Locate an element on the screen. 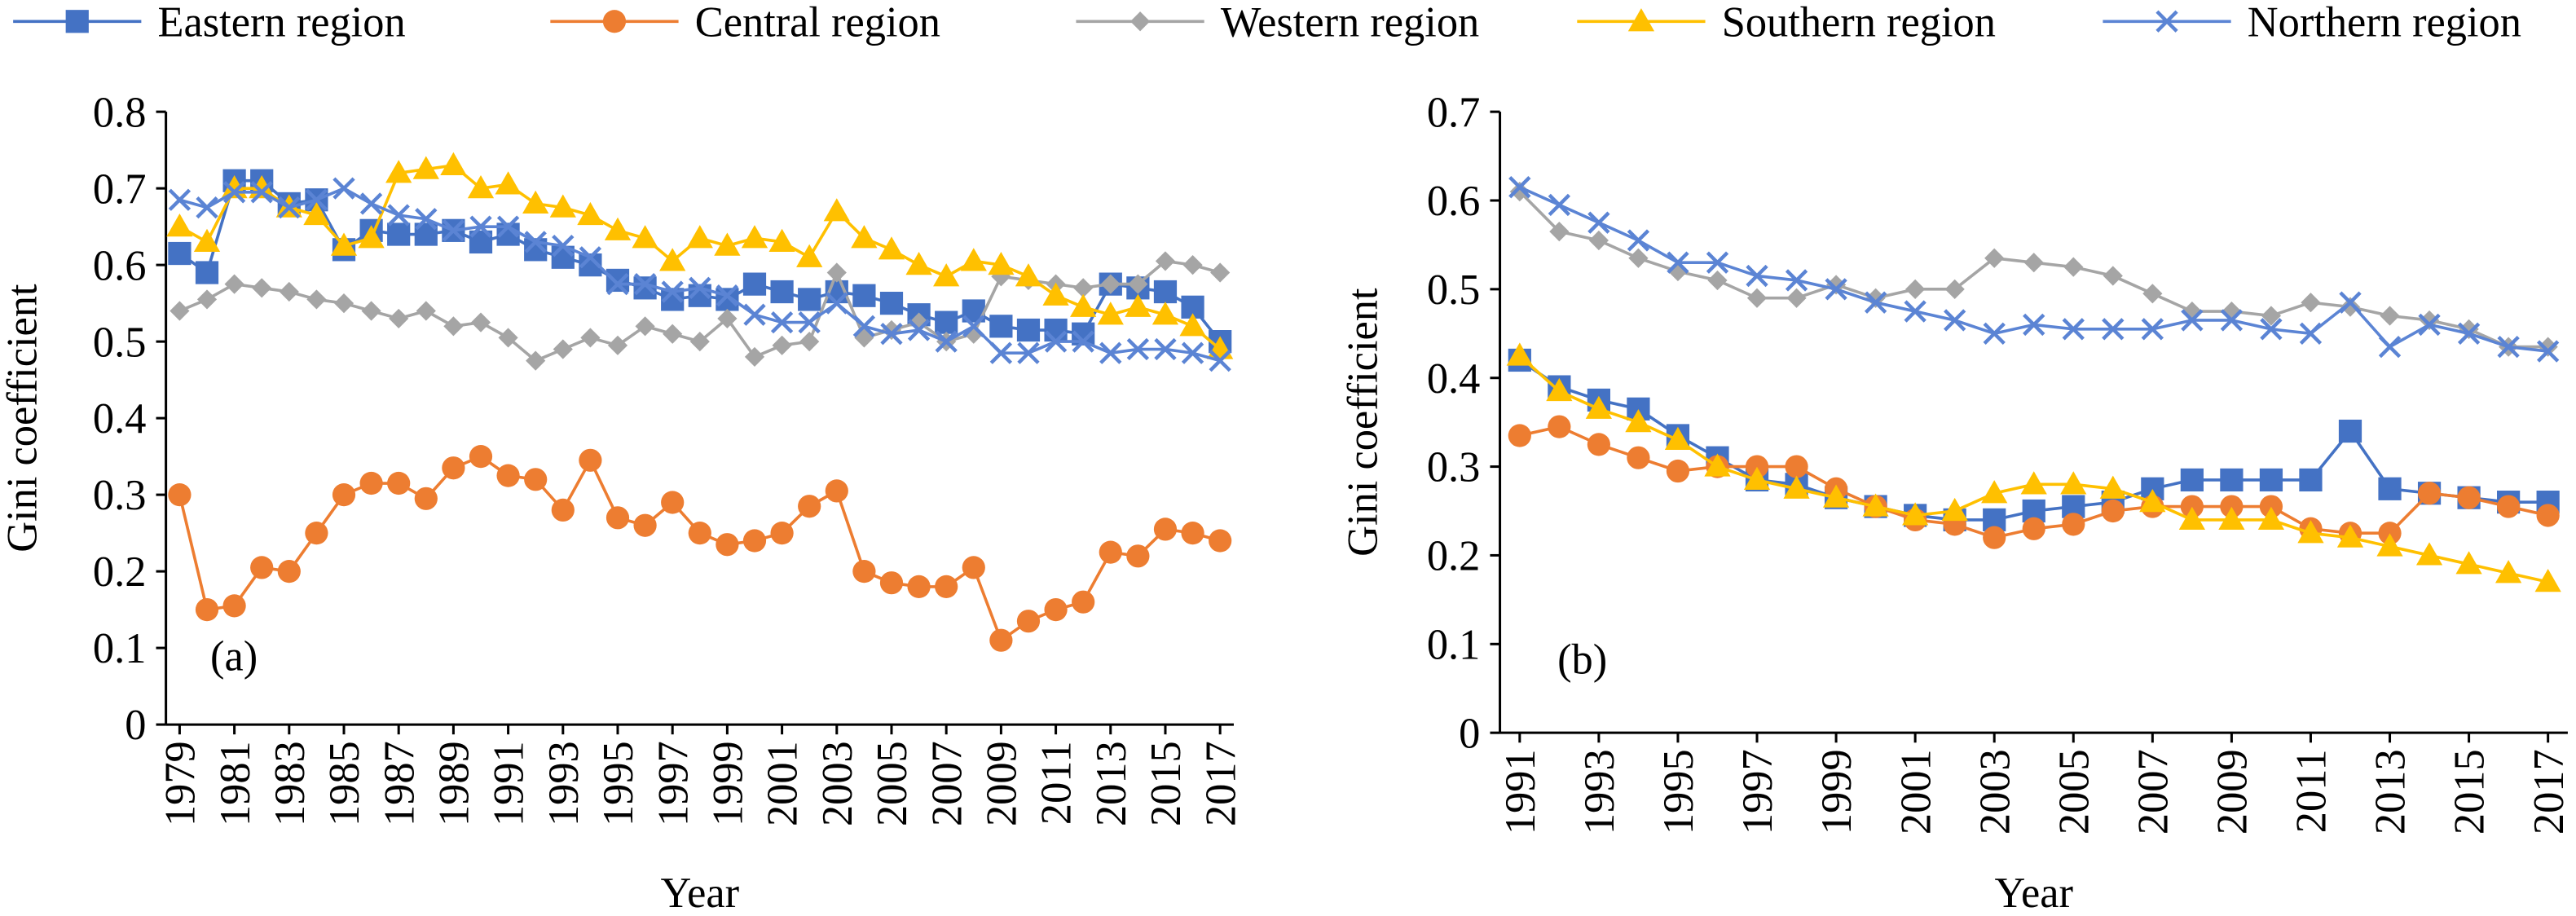 The width and height of the screenshot is (2576, 916). x-tick-label: 1993 is located at coordinates (1599, 792).